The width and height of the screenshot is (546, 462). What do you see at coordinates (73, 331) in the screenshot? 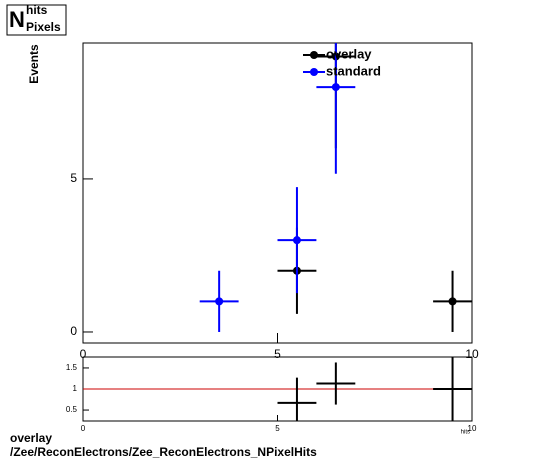
I see `y-tick-label: 0` at bounding box center [73, 331].